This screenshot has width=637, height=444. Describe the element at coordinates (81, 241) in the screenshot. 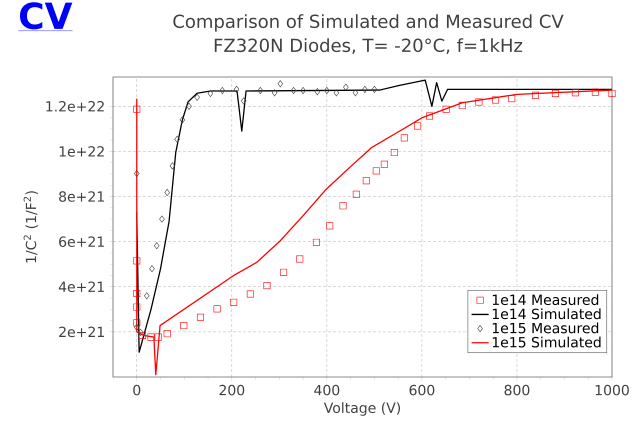

I see `y-tick-label: 6e+21` at that location.